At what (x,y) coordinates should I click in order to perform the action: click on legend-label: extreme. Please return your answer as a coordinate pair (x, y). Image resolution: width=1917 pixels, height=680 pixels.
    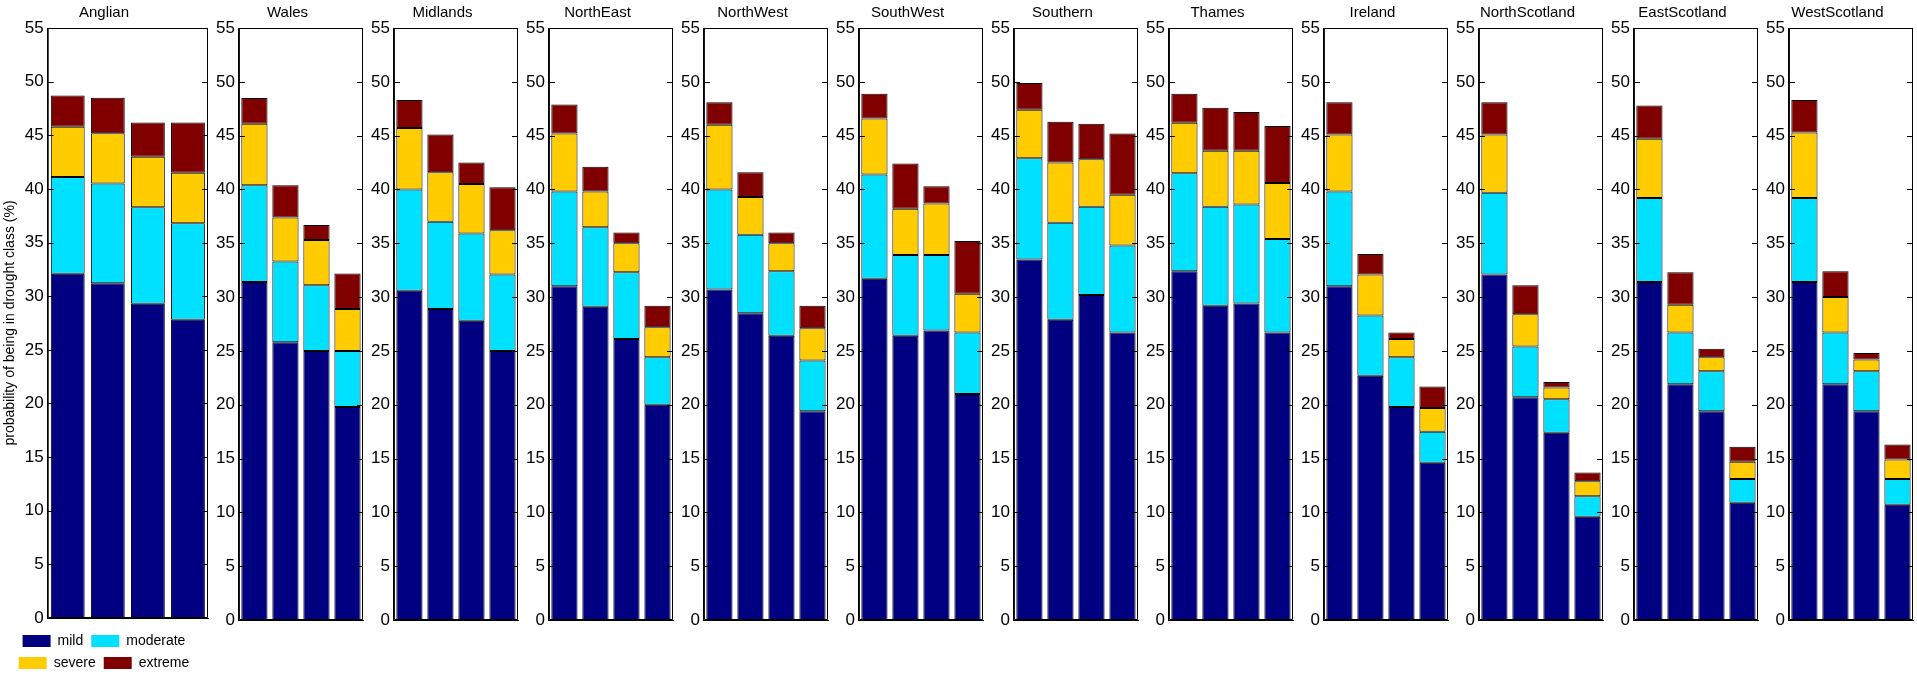
    Looking at the image, I should click on (164, 661).